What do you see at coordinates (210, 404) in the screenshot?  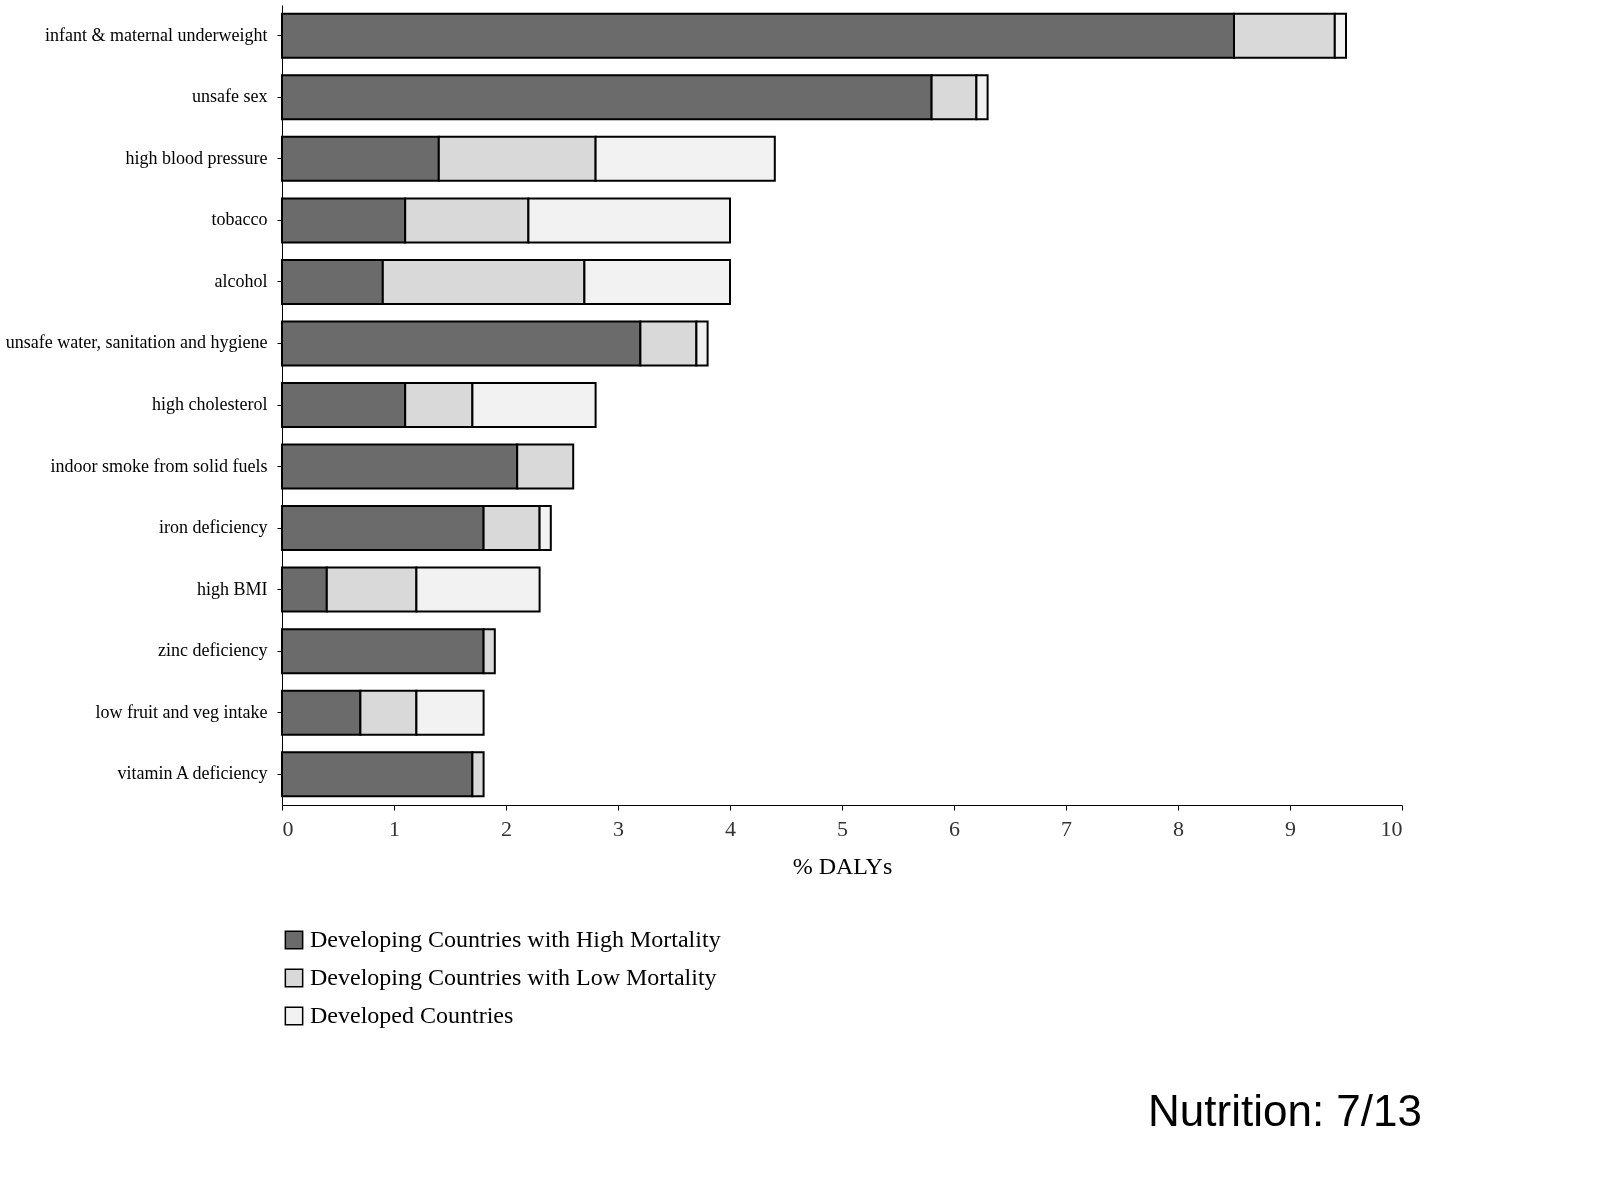 I see `y-tick-label: high cholesterol` at bounding box center [210, 404].